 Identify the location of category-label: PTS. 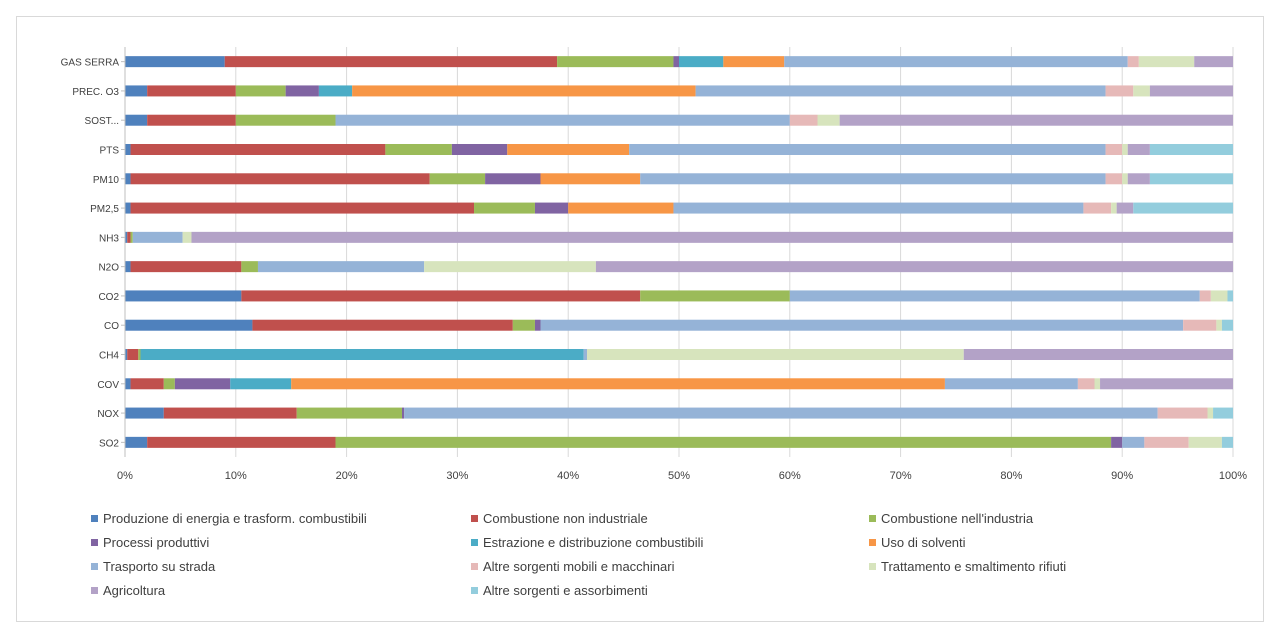
(110, 151).